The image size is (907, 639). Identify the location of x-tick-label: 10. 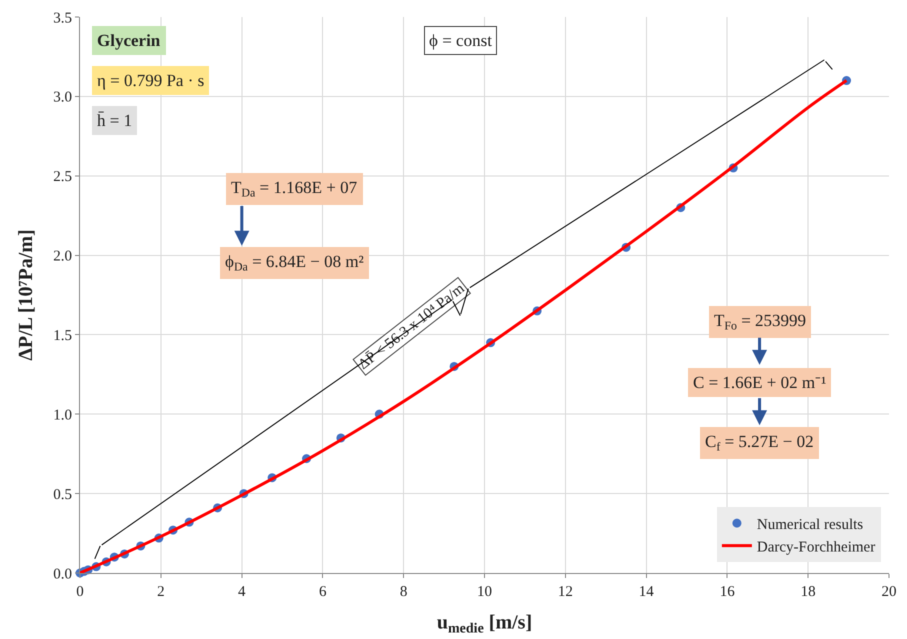
(484, 592).